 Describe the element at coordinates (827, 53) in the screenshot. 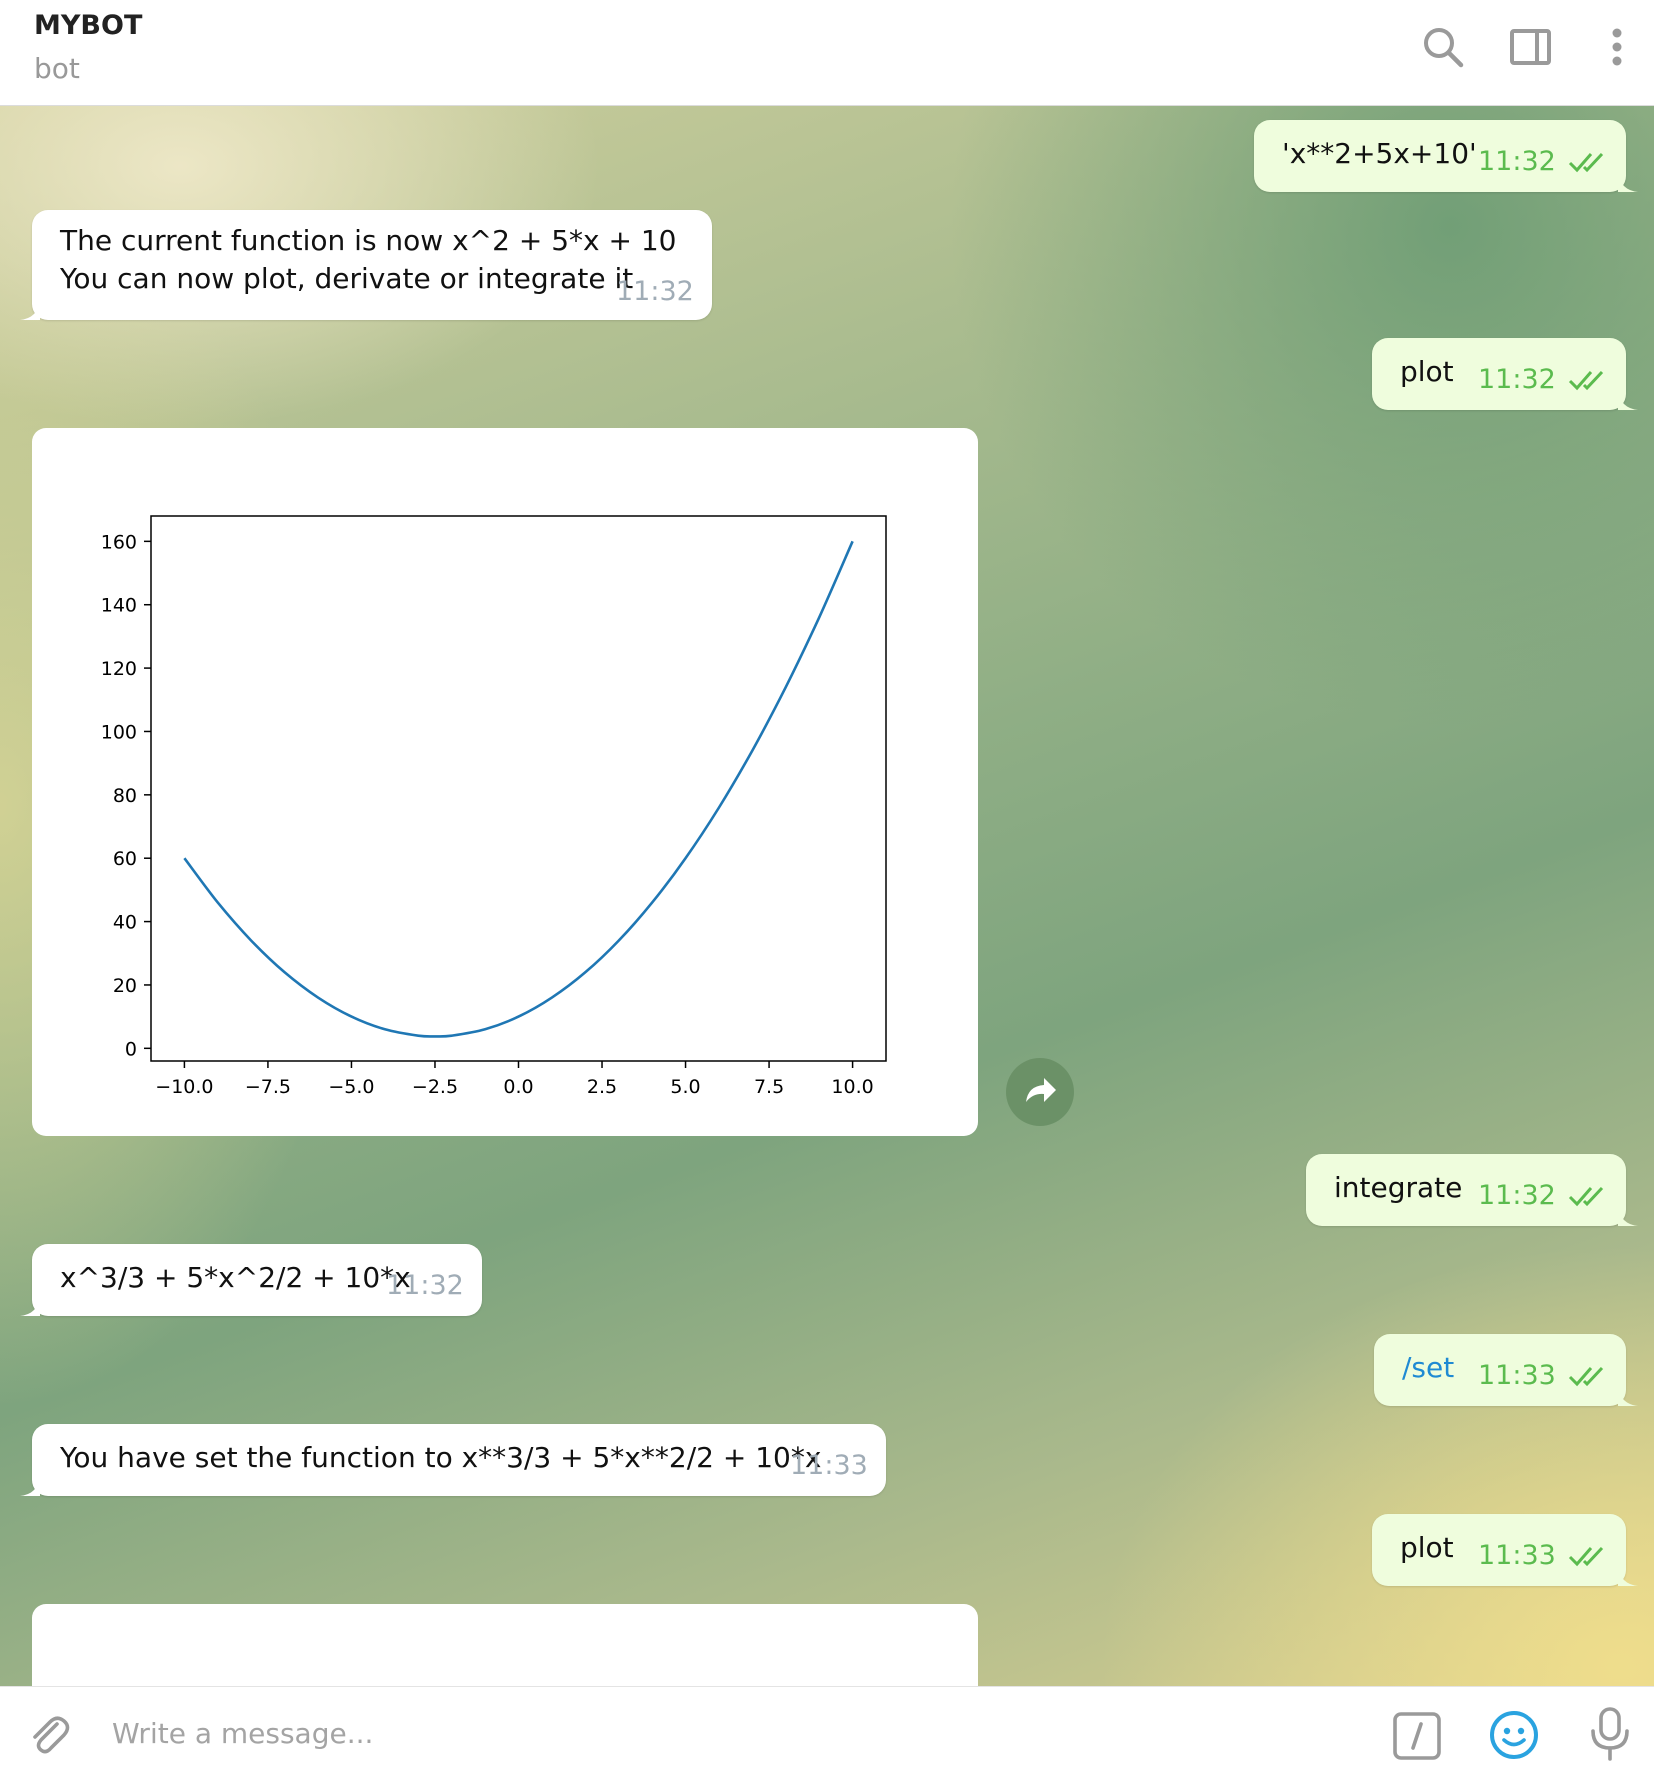

I see `chat-header: MYBOT bot` at that location.